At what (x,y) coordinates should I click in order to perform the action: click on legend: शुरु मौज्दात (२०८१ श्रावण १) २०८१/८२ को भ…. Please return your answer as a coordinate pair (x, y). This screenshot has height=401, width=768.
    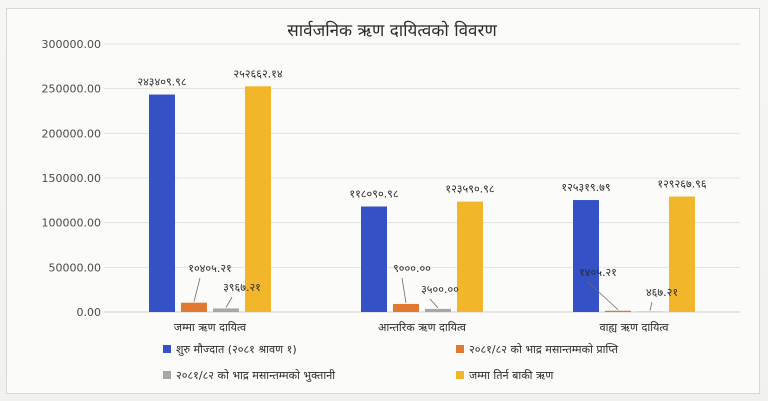
    Looking at the image, I should click on (391, 362).